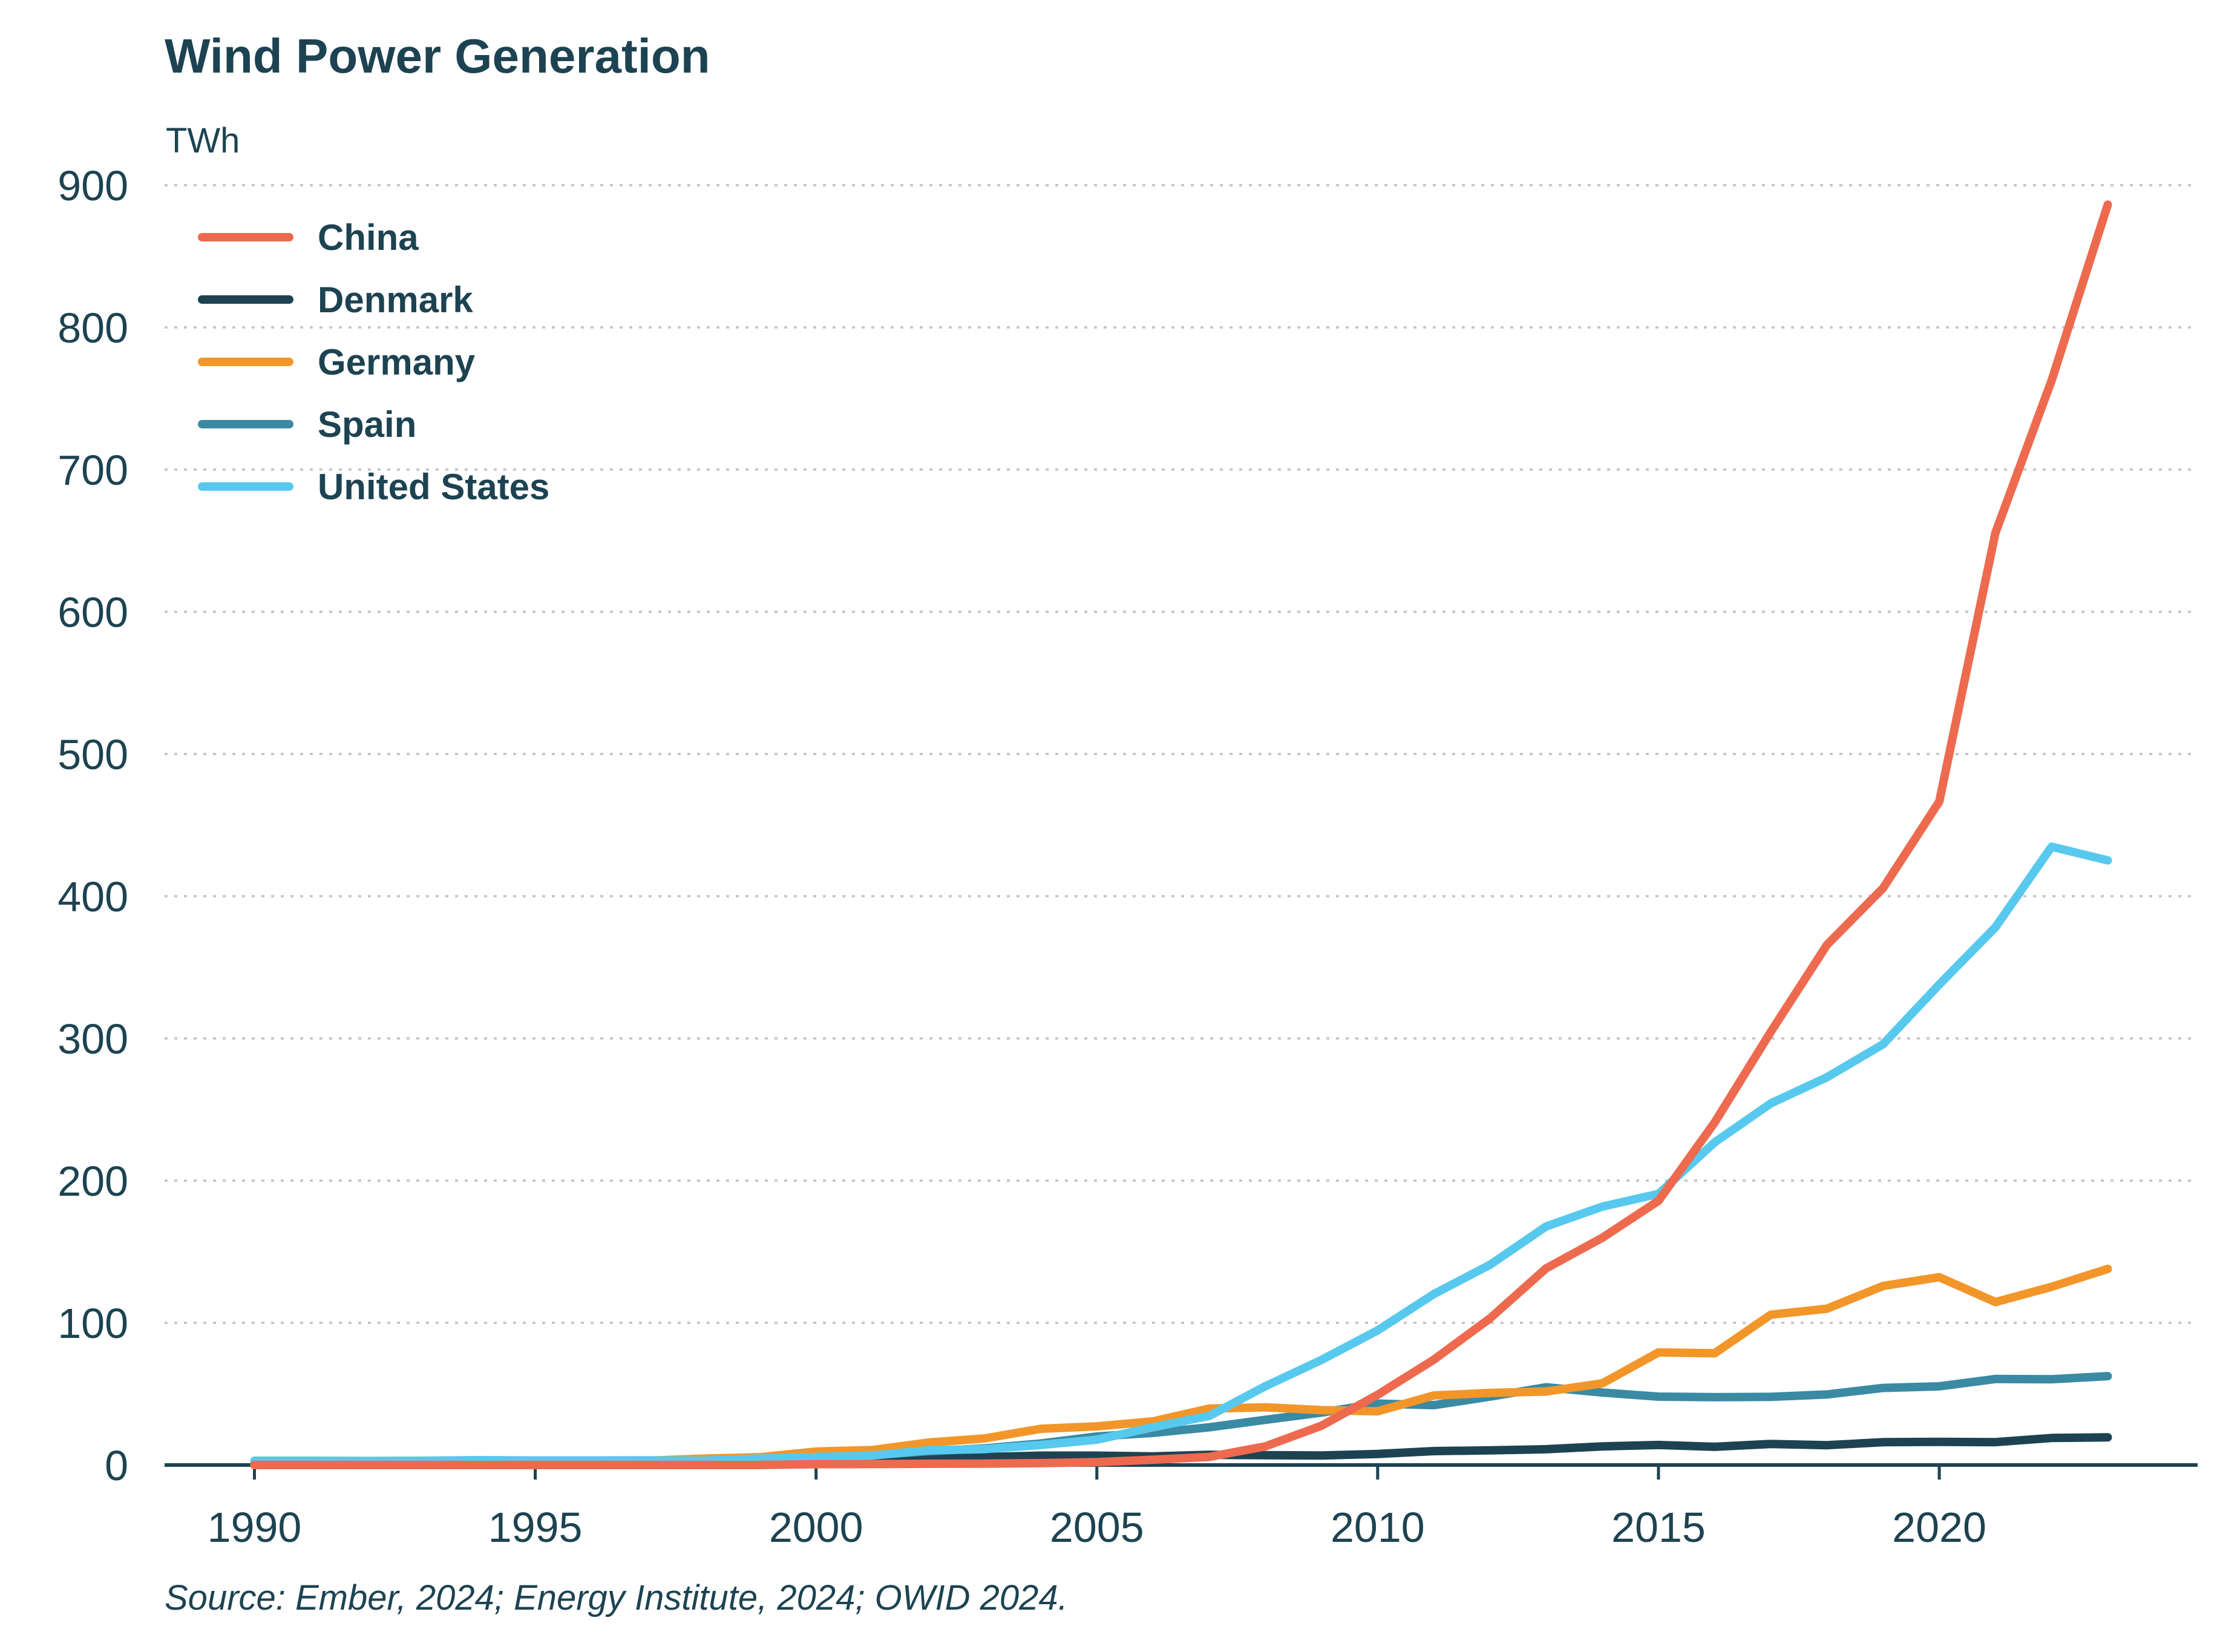 This screenshot has width=2220, height=1652. What do you see at coordinates (369, 237) in the screenshot?
I see `legend-label-china: China` at bounding box center [369, 237].